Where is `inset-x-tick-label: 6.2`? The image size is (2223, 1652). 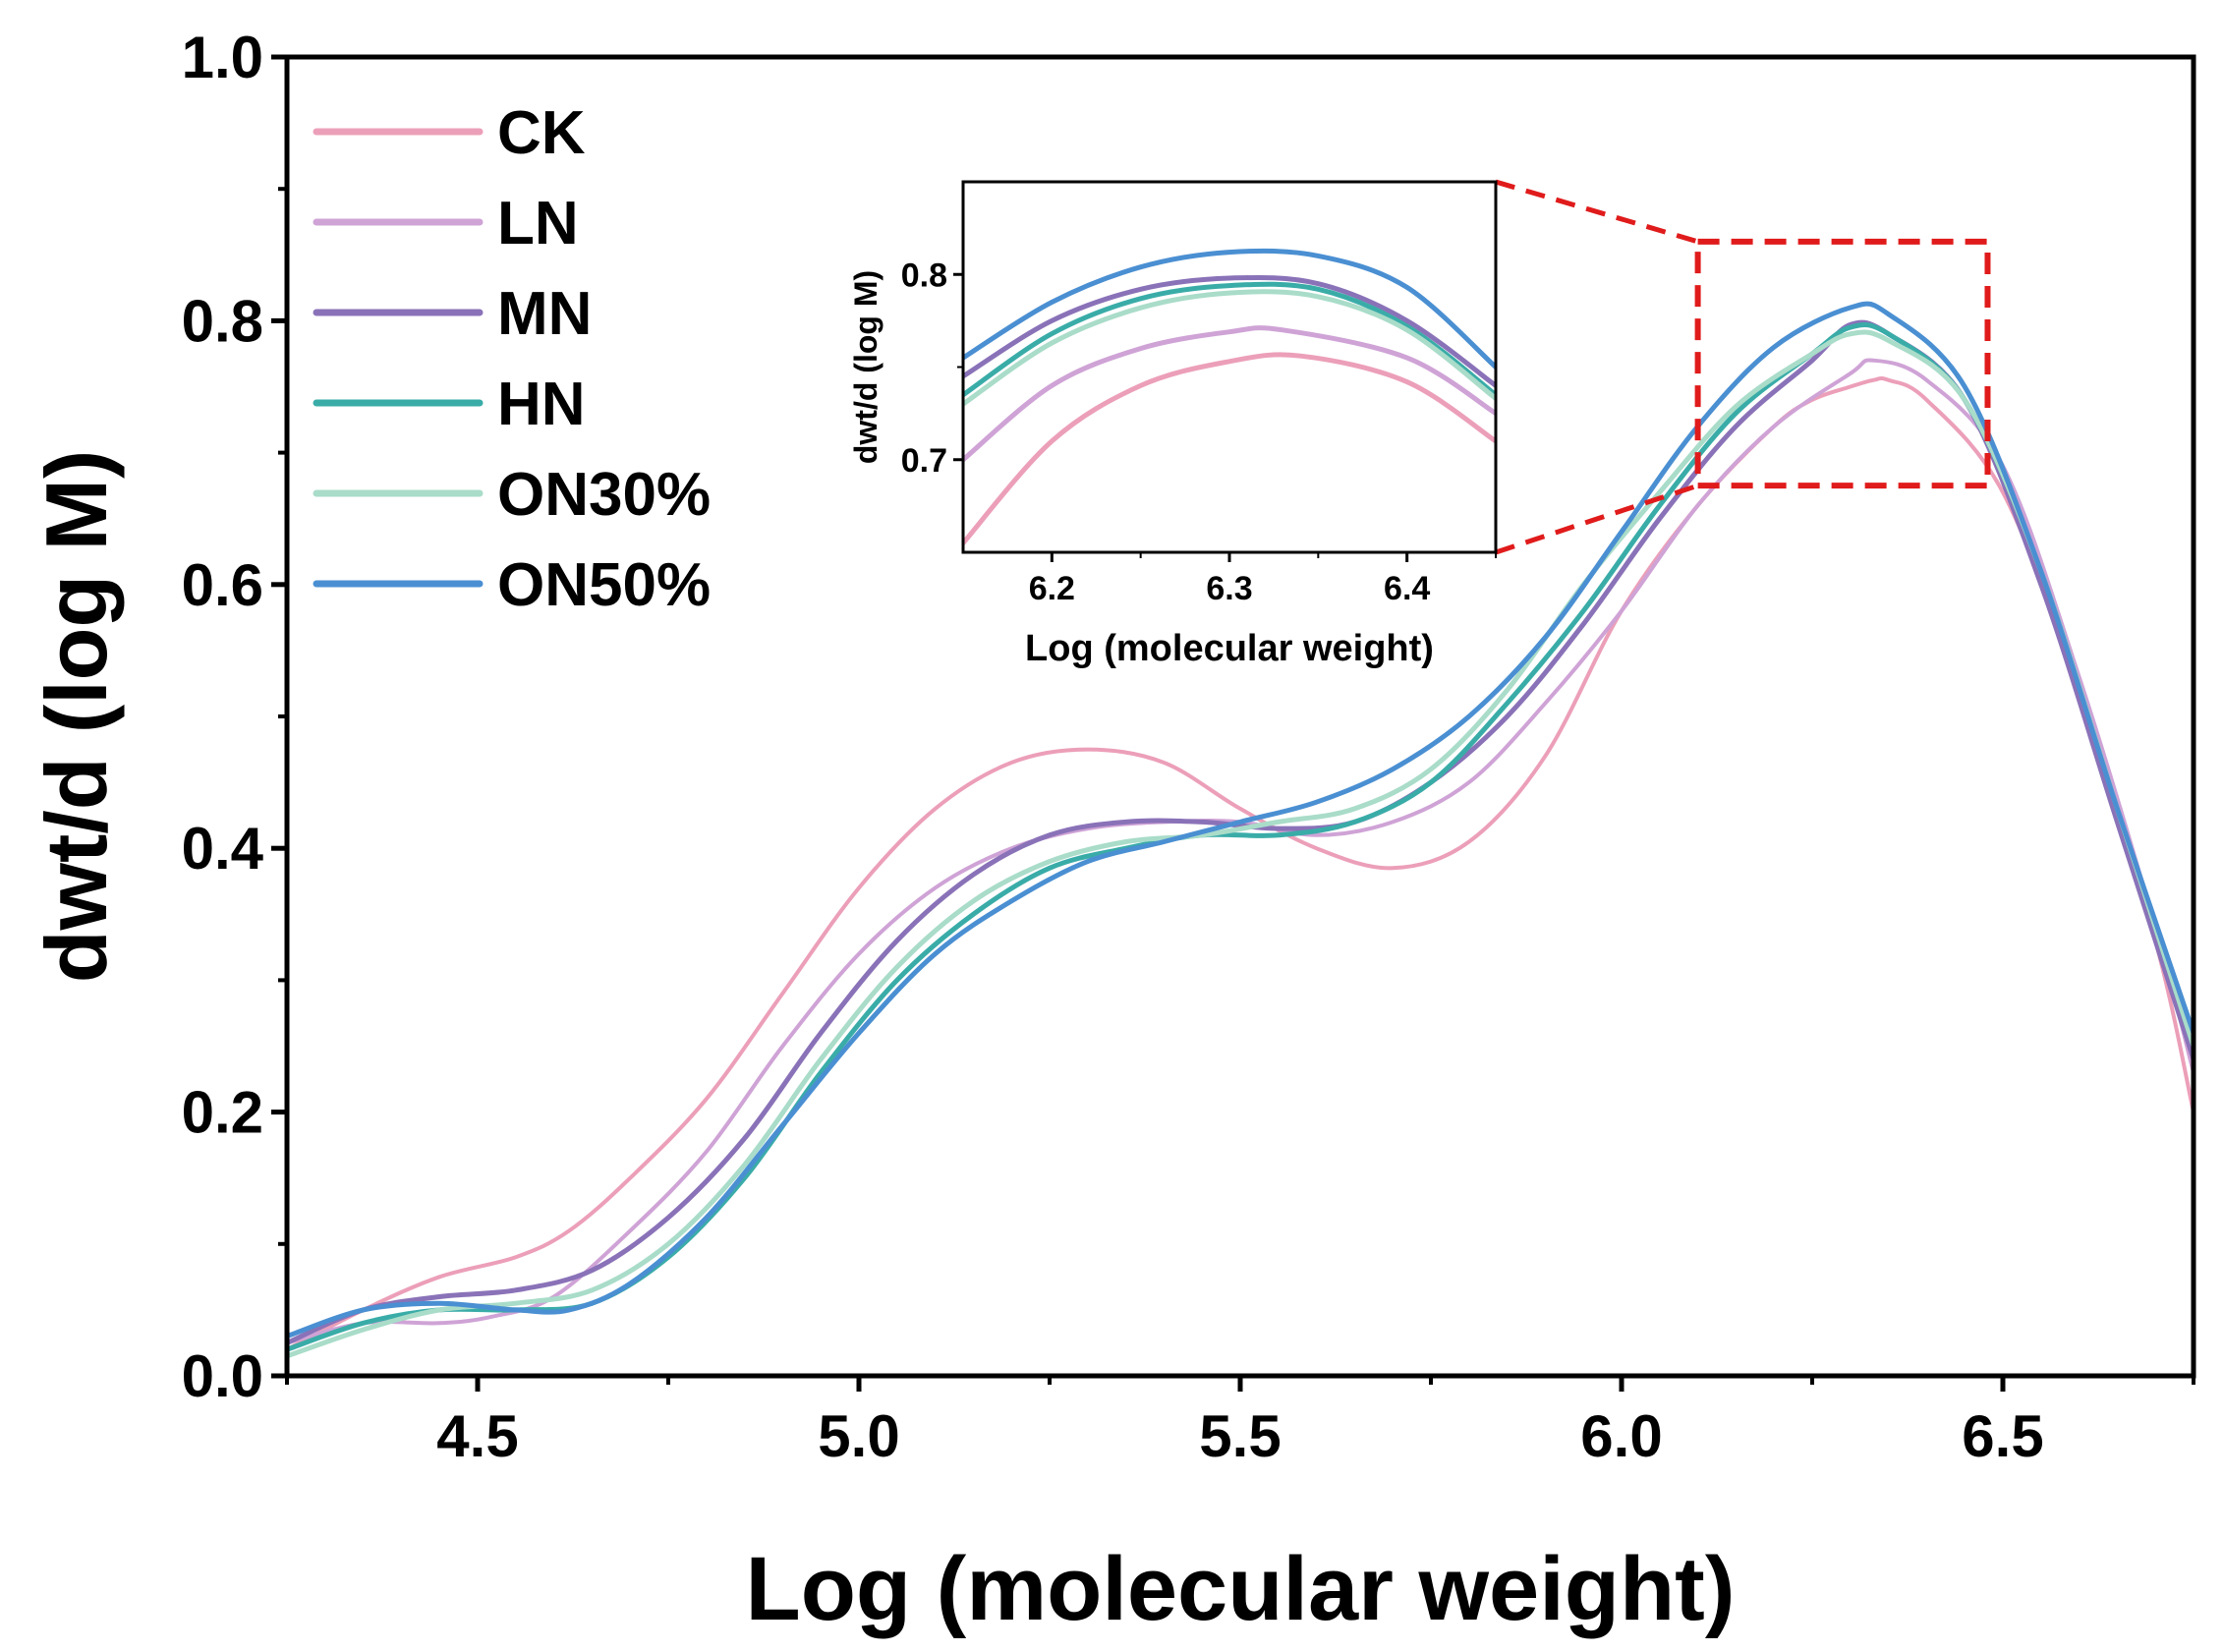
inset-x-tick-label: 6.2 is located at coordinates (1052, 588).